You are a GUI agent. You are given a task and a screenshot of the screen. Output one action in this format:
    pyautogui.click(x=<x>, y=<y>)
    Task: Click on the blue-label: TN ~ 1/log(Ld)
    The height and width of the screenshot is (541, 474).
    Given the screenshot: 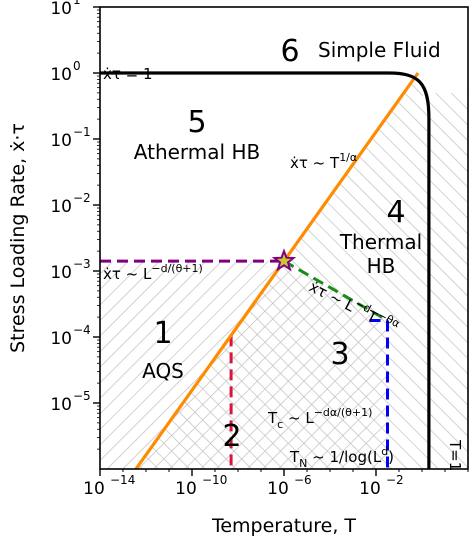 What is the action you would take?
    pyautogui.click(x=341, y=457)
    